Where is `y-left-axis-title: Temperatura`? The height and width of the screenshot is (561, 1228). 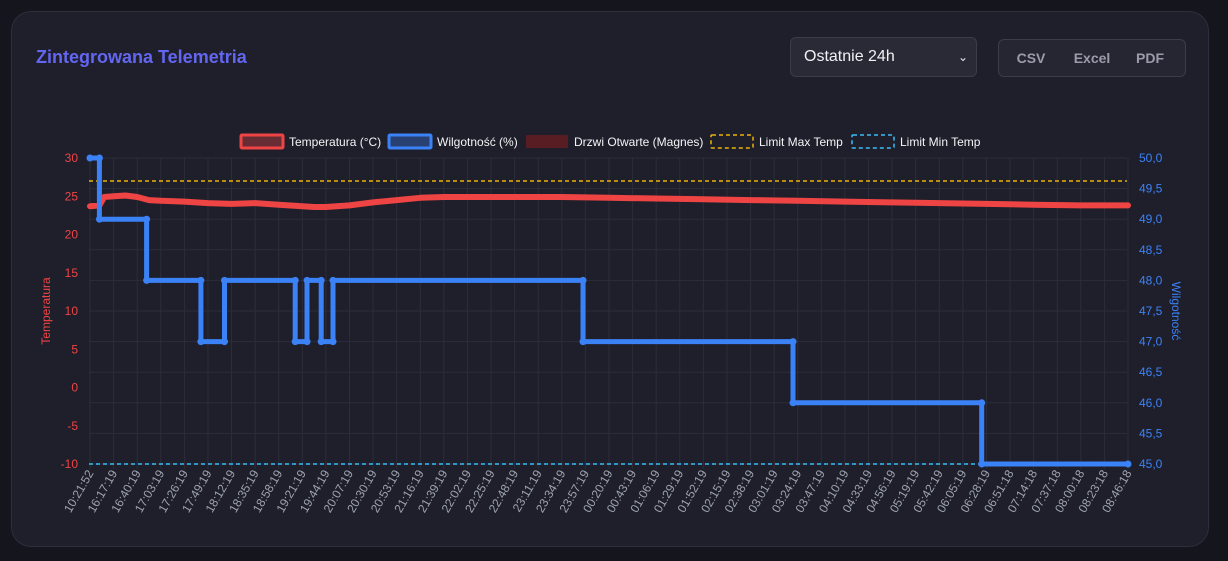
y-left-axis-title: Temperatura is located at coordinates (46, 311).